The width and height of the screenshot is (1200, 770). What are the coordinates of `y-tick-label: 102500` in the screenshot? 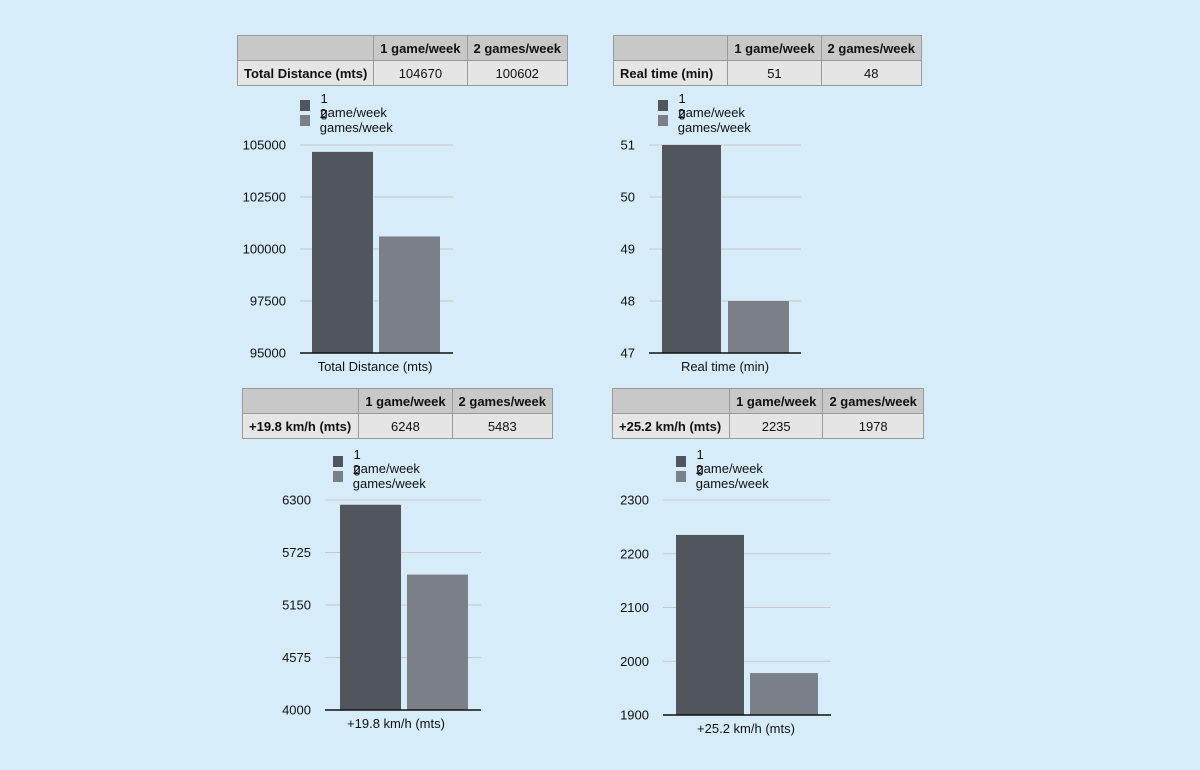 It's located at (264, 197).